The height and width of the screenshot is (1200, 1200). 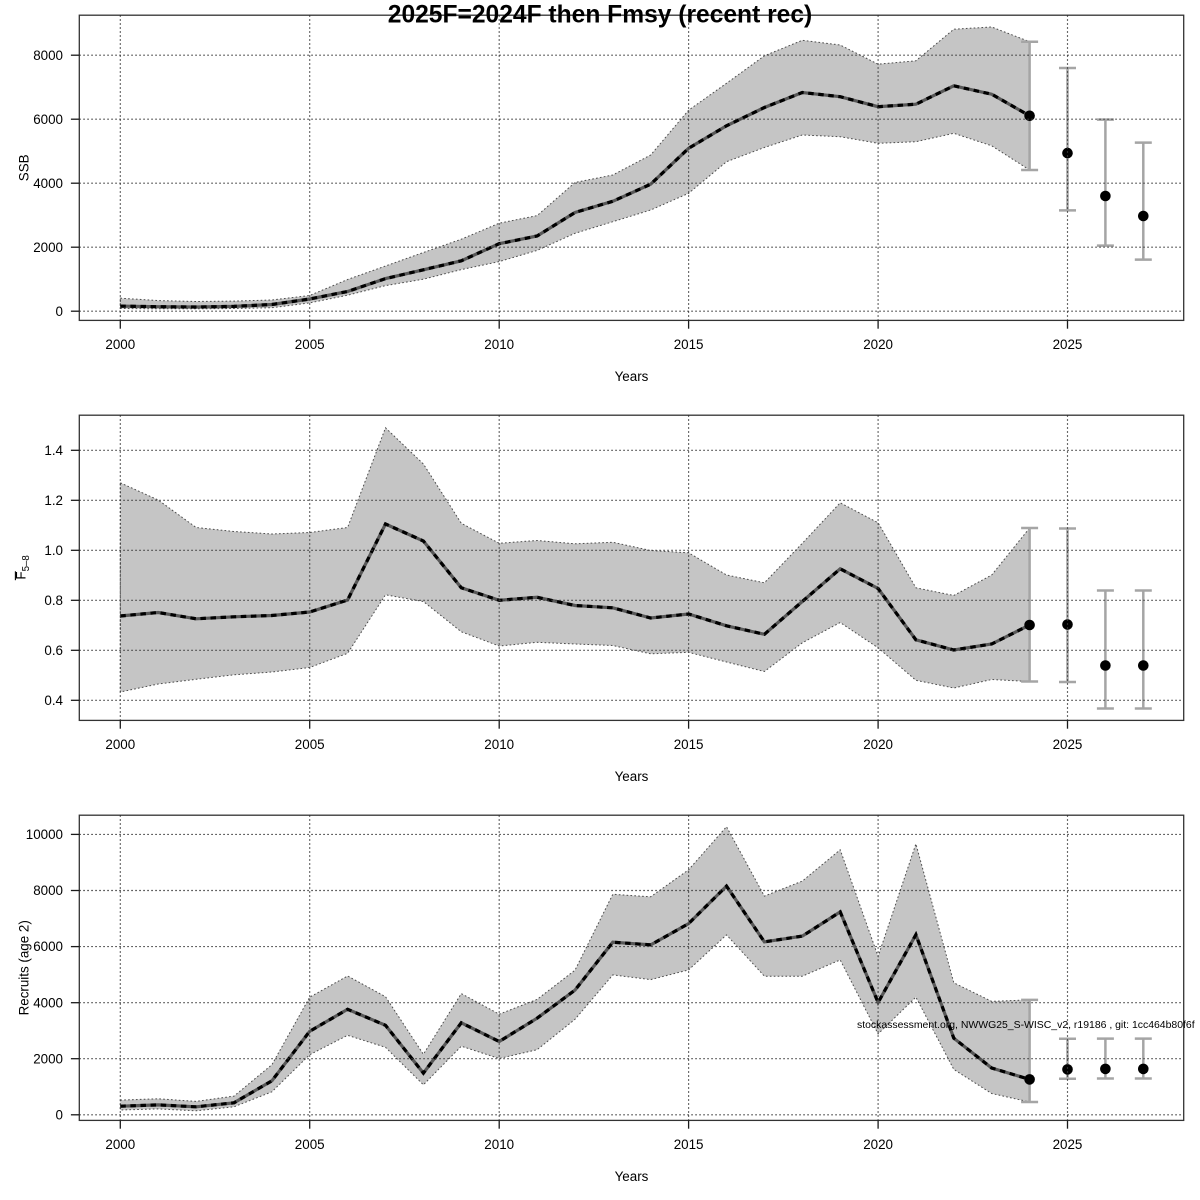 I want to click on svg-text: 1.4, so click(x=53, y=450).